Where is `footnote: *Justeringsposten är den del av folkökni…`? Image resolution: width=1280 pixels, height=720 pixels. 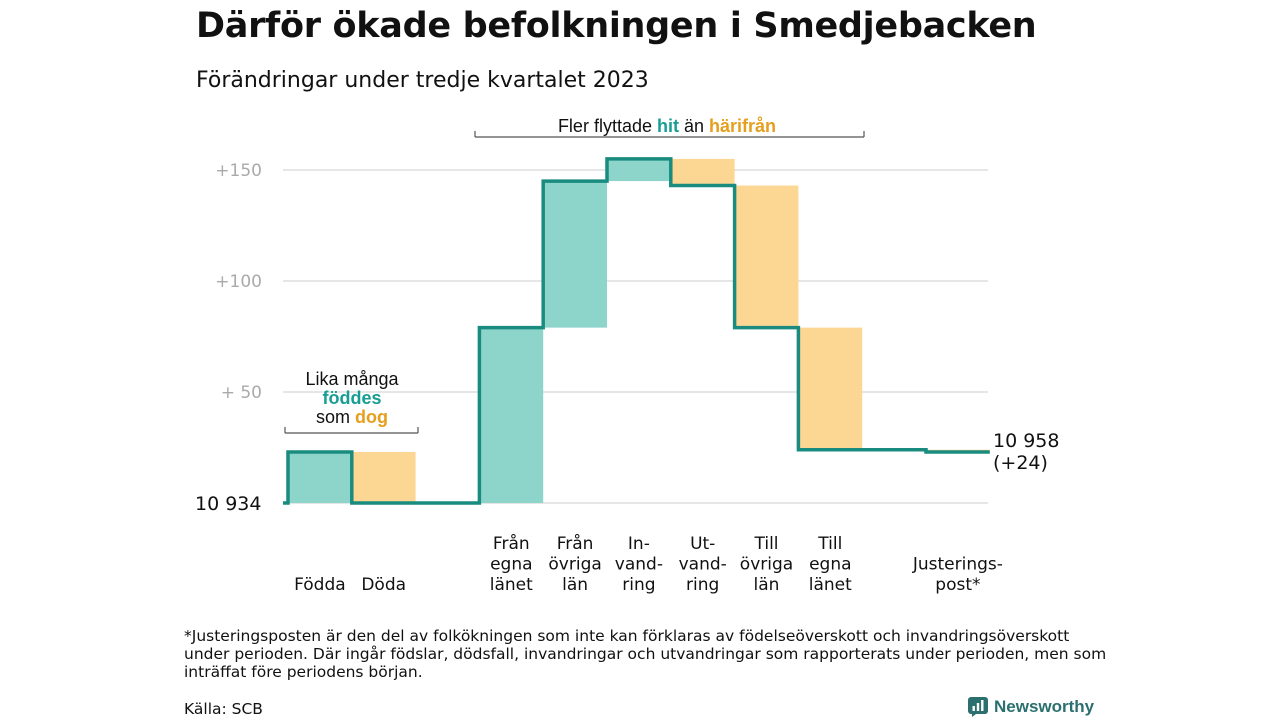
footnote: *Justeringsposten är den del av folkökni… is located at coordinates (645, 654).